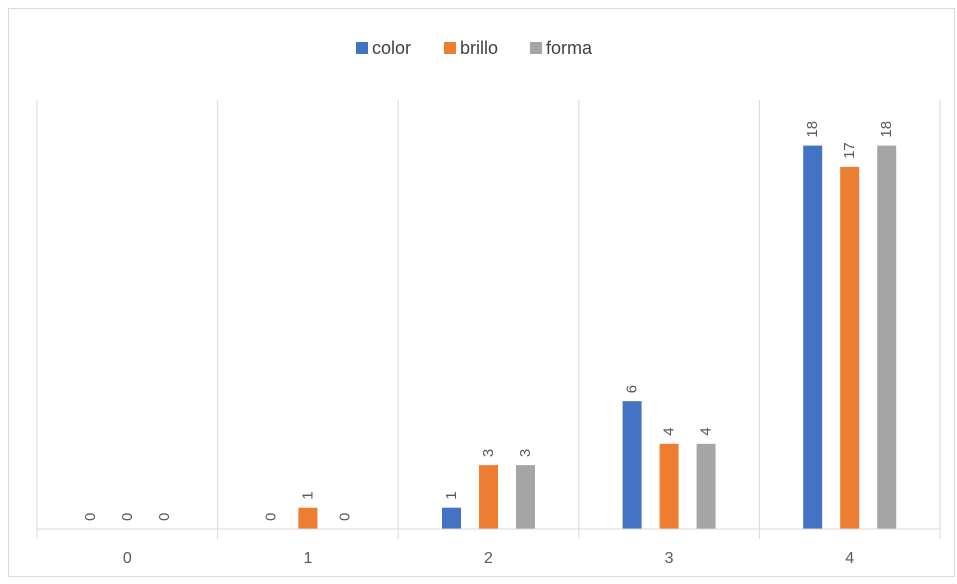  What do you see at coordinates (307, 558) in the screenshot?
I see `x-tick-label-1: 1` at bounding box center [307, 558].